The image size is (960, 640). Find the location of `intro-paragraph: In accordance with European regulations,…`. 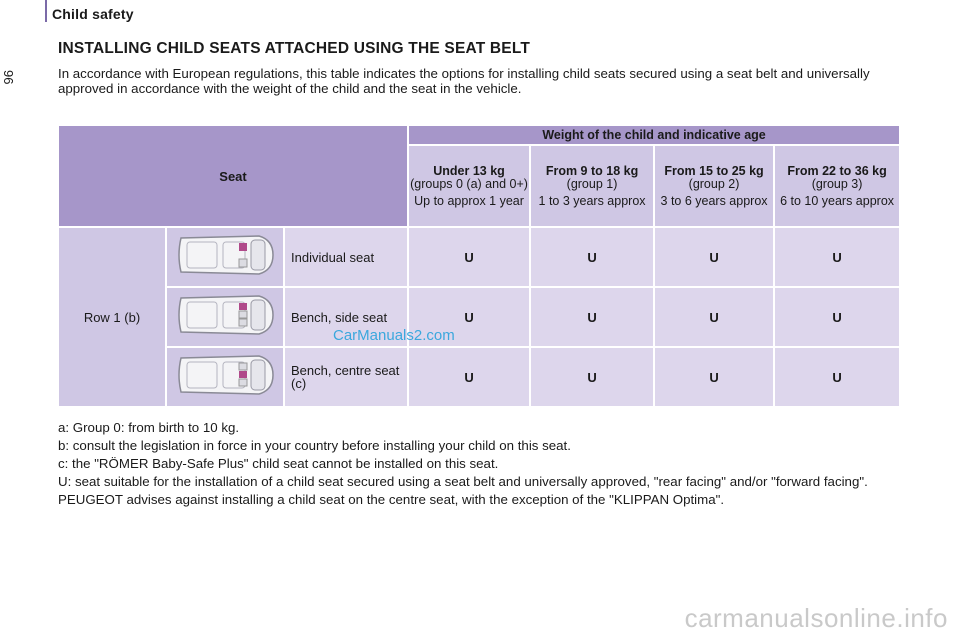

intro-paragraph: In accordance with European regulations,… is located at coordinates (464, 81).